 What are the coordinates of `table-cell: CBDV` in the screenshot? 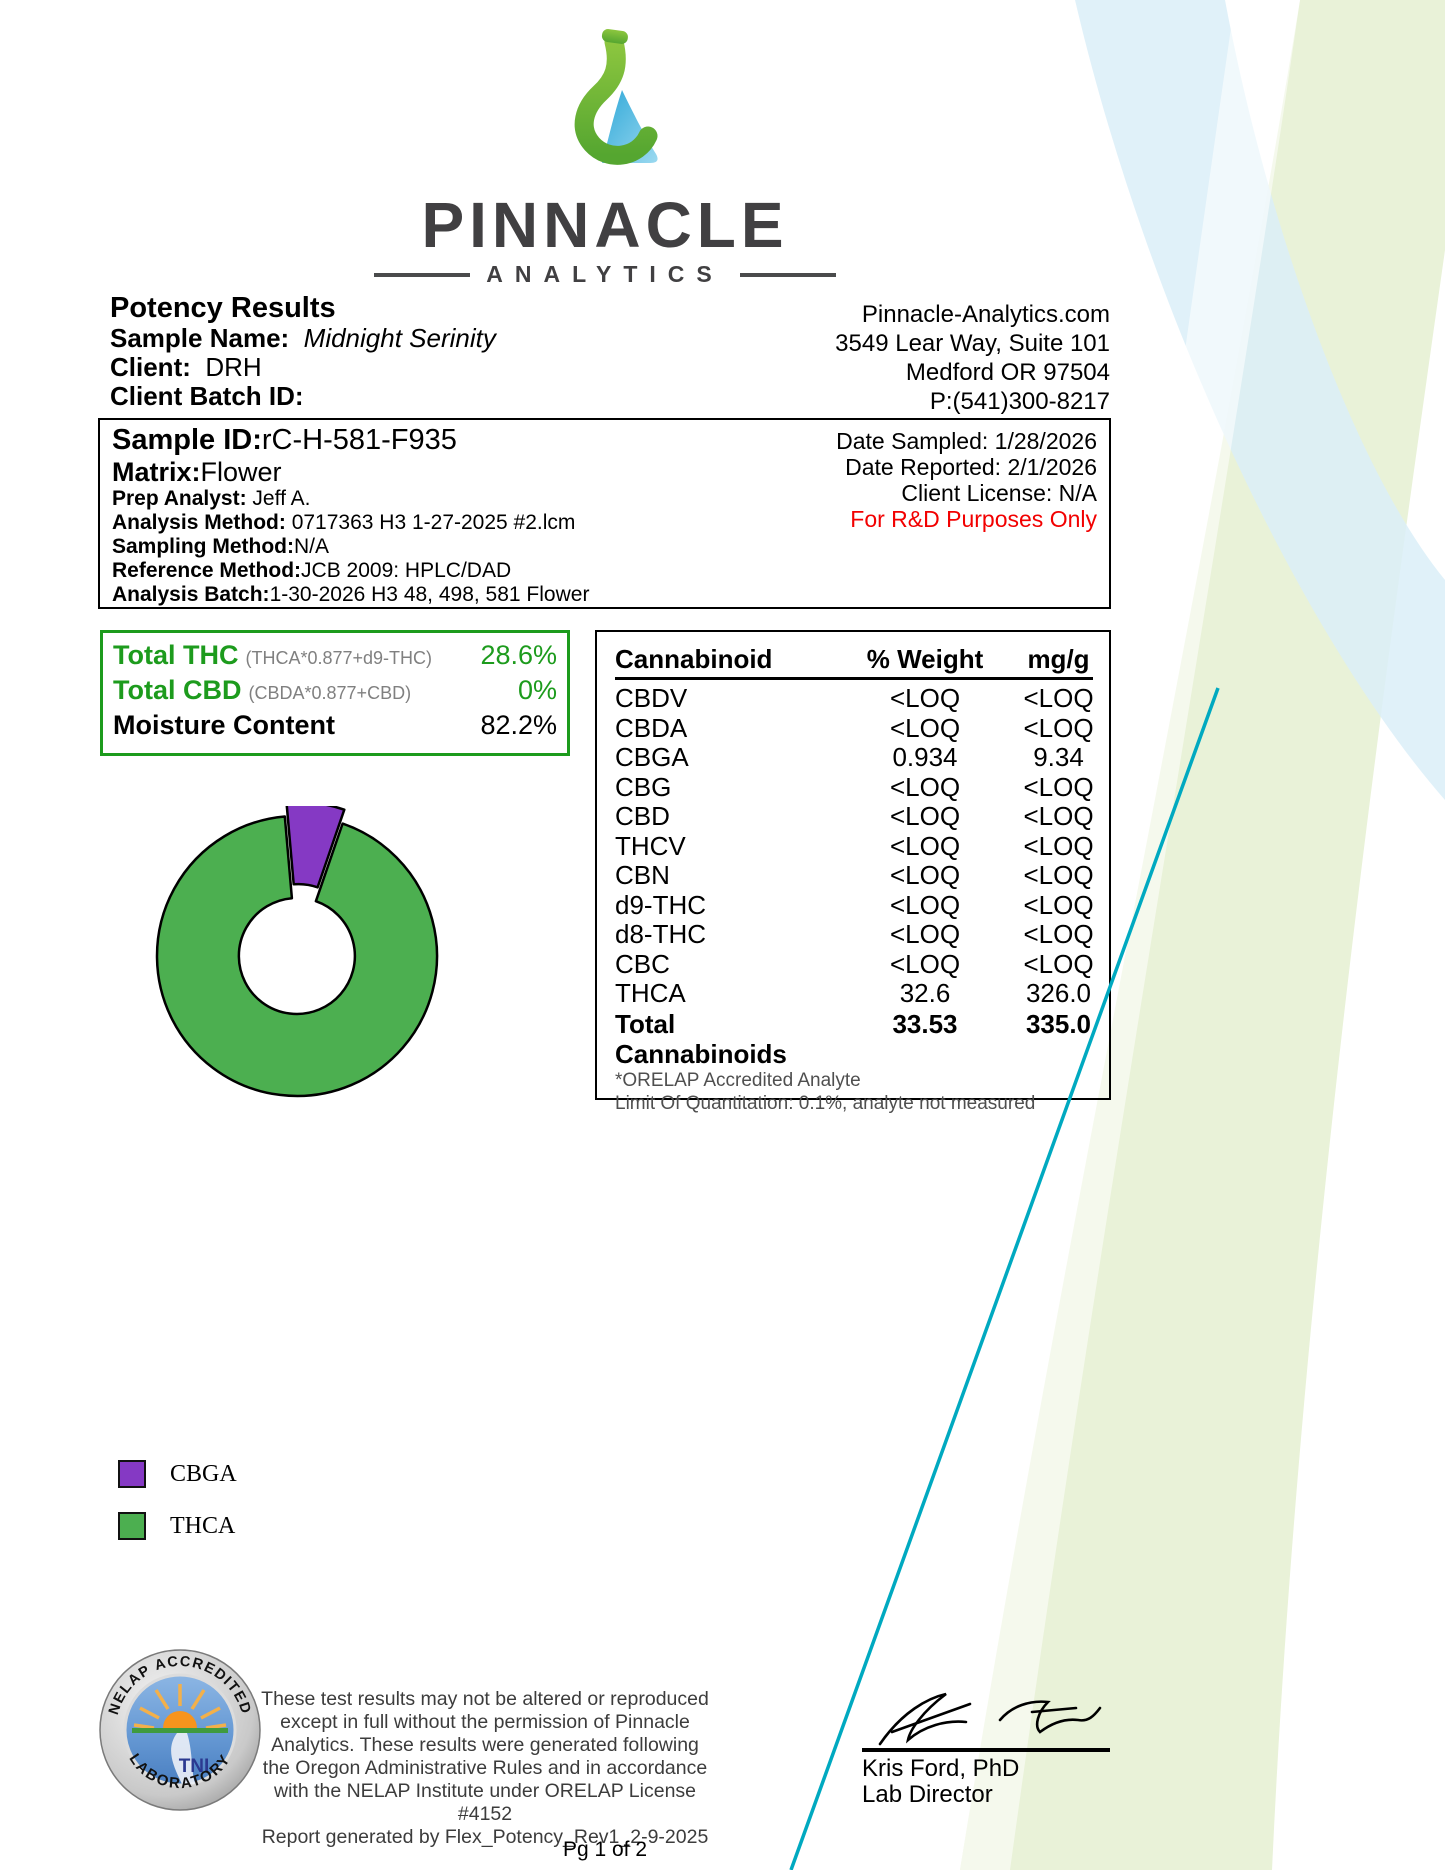 It's located at (651, 698).